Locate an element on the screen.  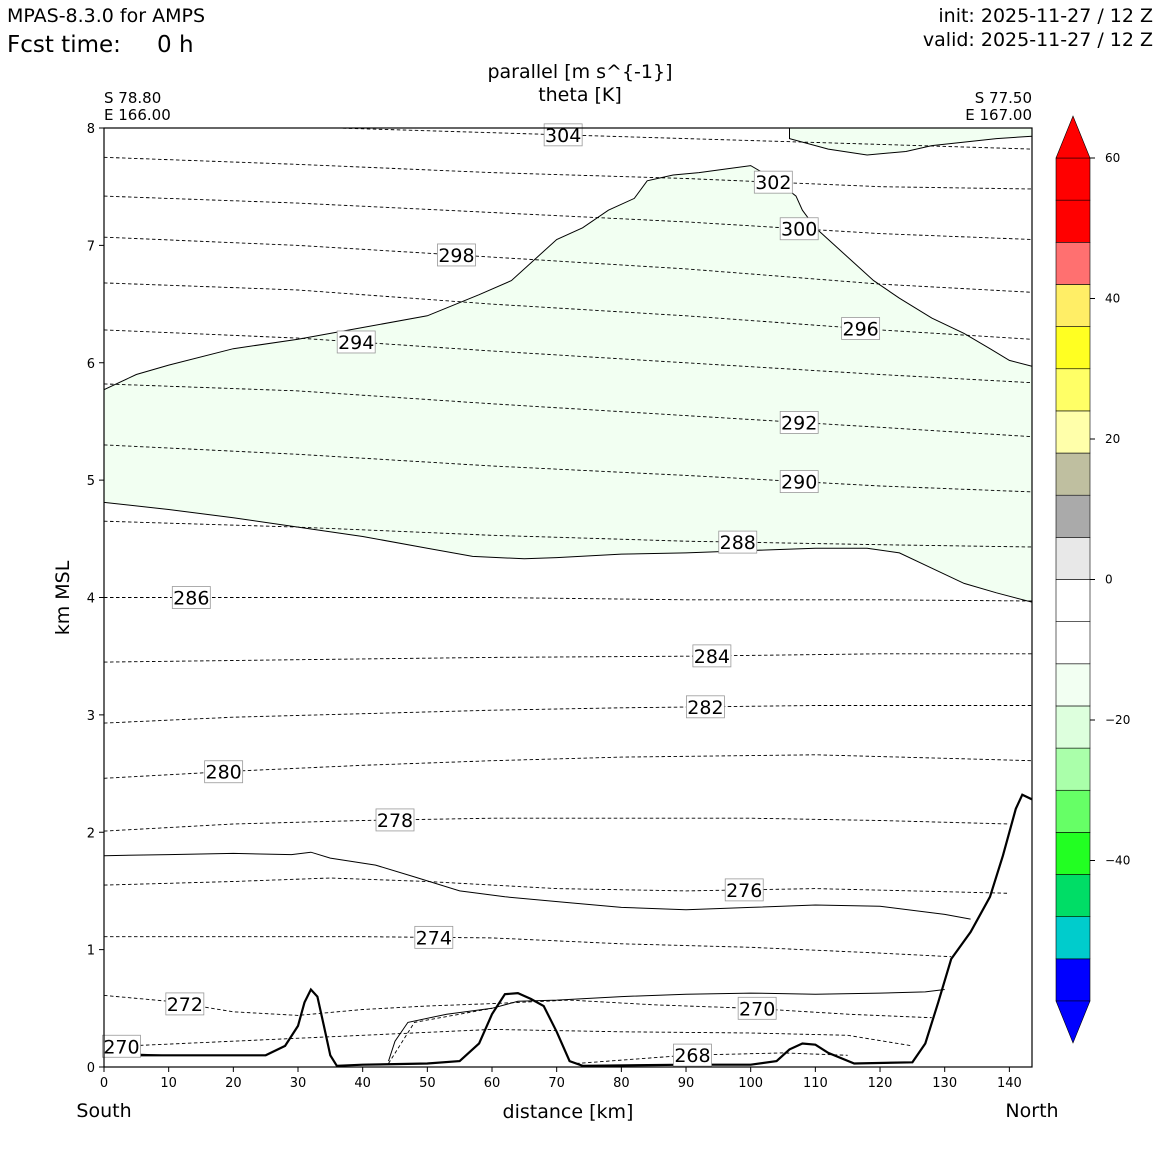
svg-text: 302 is located at coordinates (773, 183).